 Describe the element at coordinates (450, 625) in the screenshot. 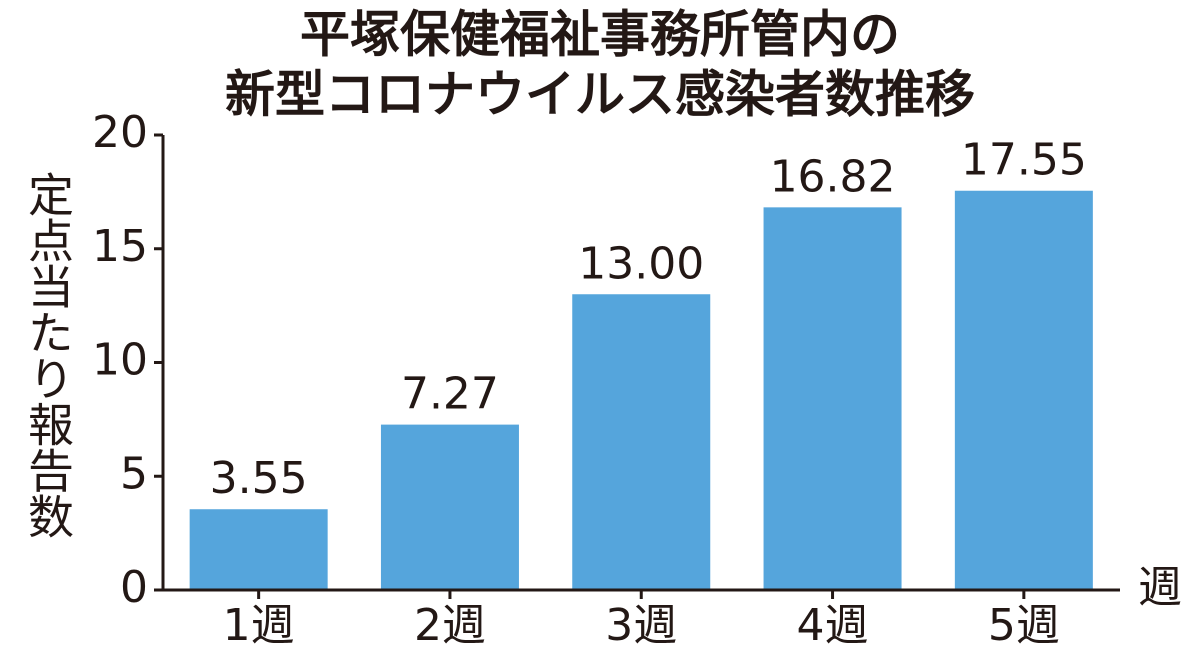

I see `x-tick-label: 2週` at that location.